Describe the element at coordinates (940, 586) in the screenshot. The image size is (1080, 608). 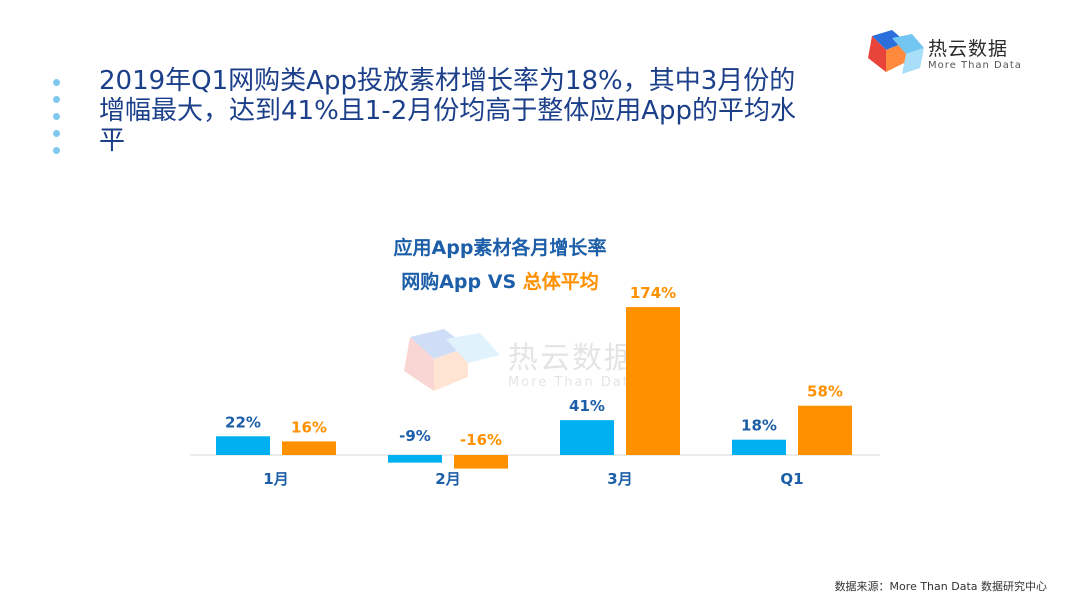
I see `data-source-note: 数据来源：More Than Data 数据研究中心` at that location.